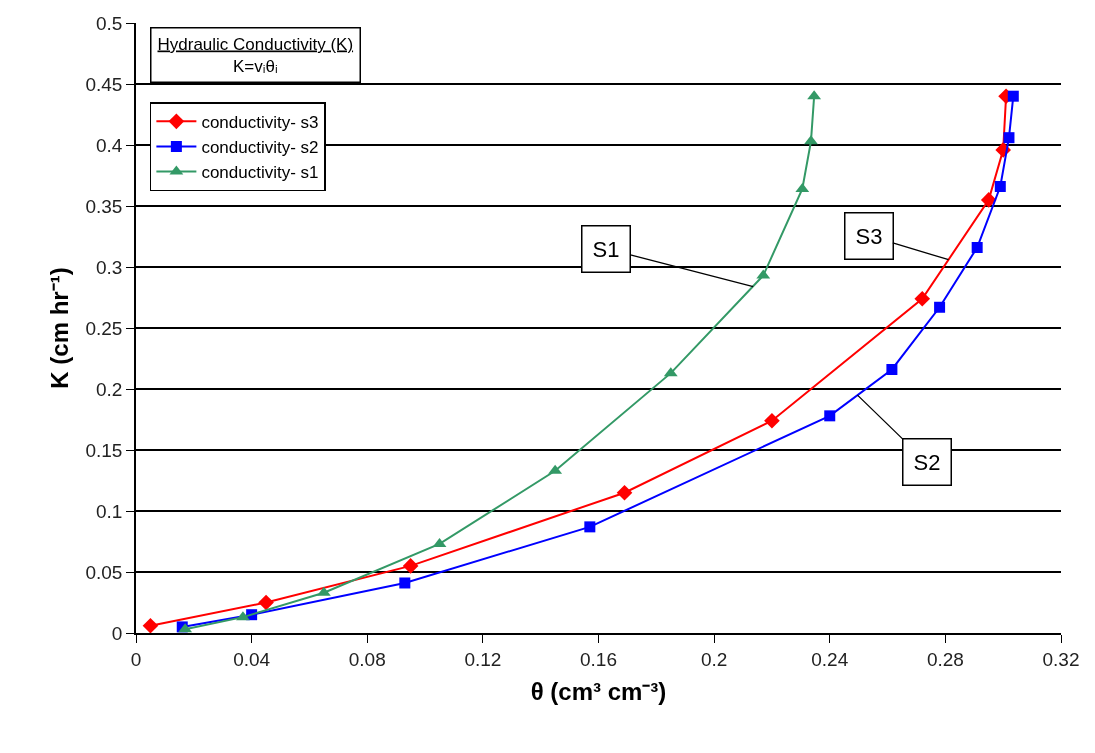 Image resolution: width=1095 pixels, height=753 pixels. What do you see at coordinates (1061, 659) in the screenshot?
I see `x-tick-label: 0.32` at bounding box center [1061, 659].